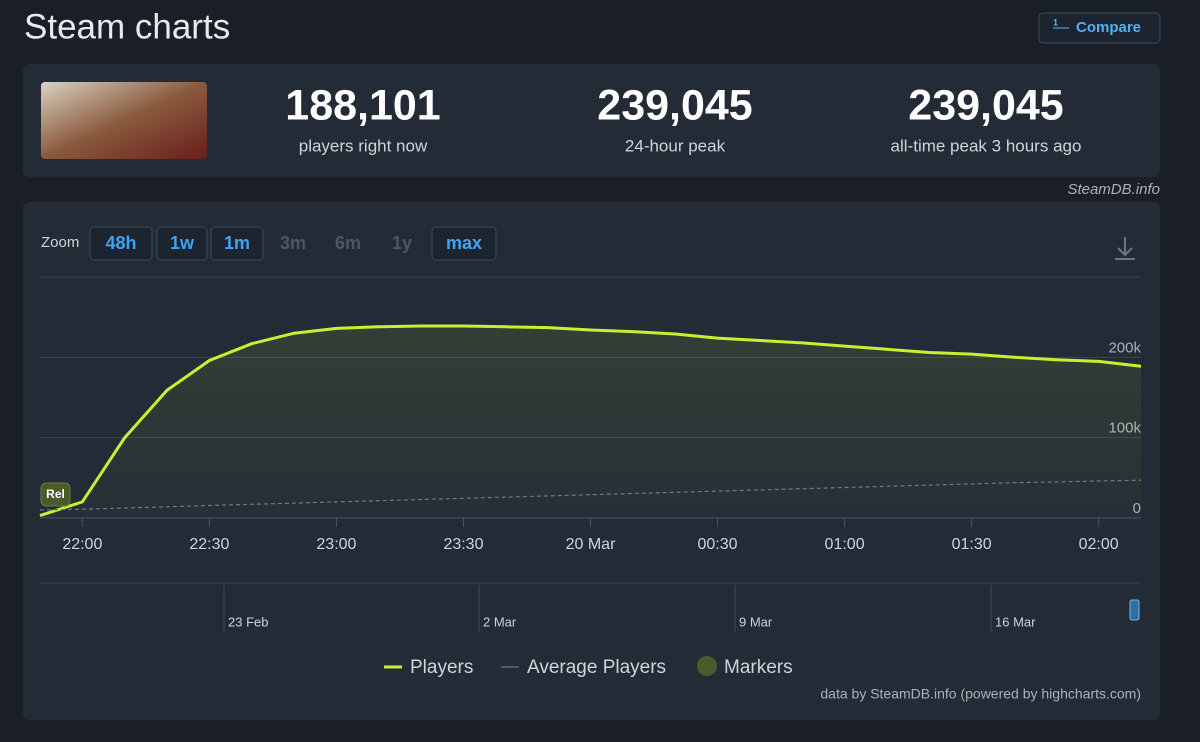 This screenshot has height=742, width=1200. I want to click on zoom-option: 6m, so click(348, 243).